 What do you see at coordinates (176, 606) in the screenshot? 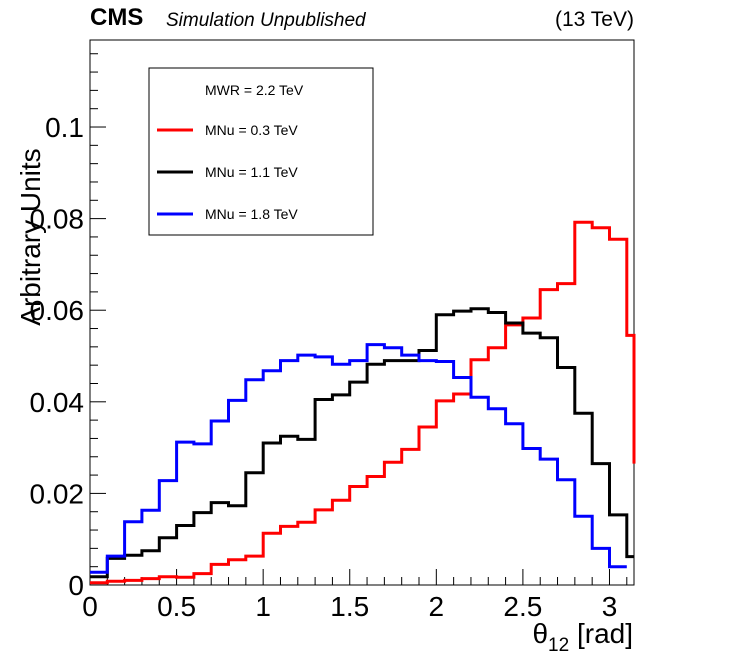
I see `x-tick-label: 0.5` at bounding box center [176, 606].